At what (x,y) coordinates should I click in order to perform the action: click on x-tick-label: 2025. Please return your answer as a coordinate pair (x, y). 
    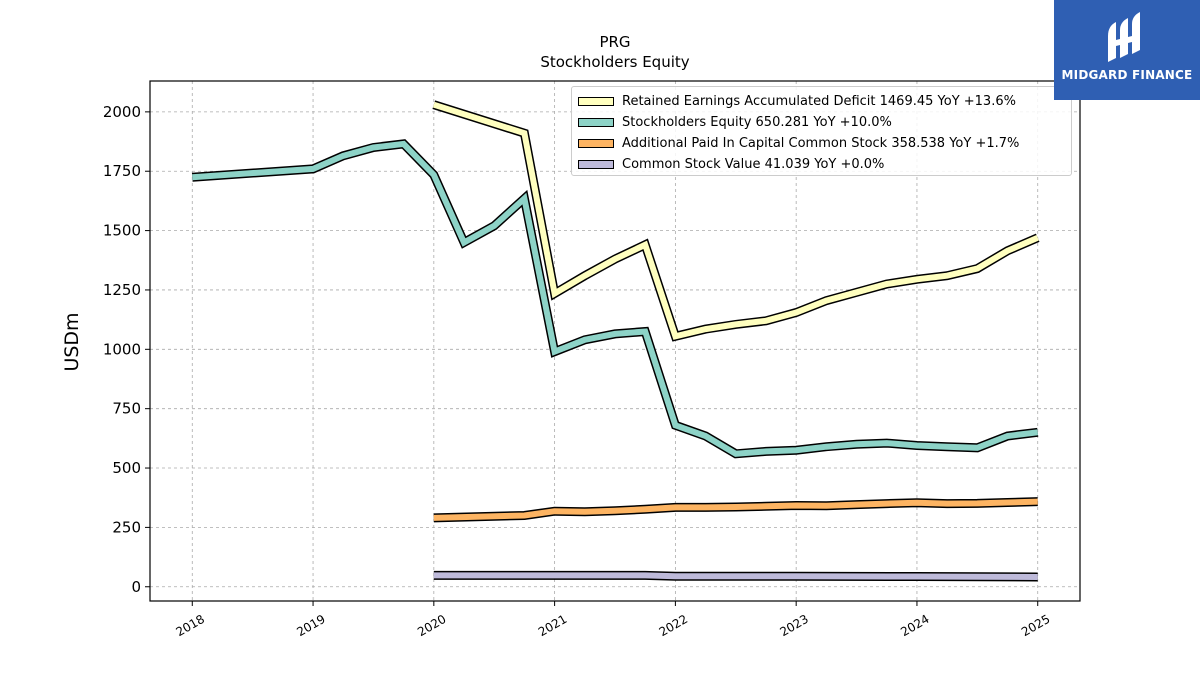
    Looking at the image, I should click on (1035, 625).